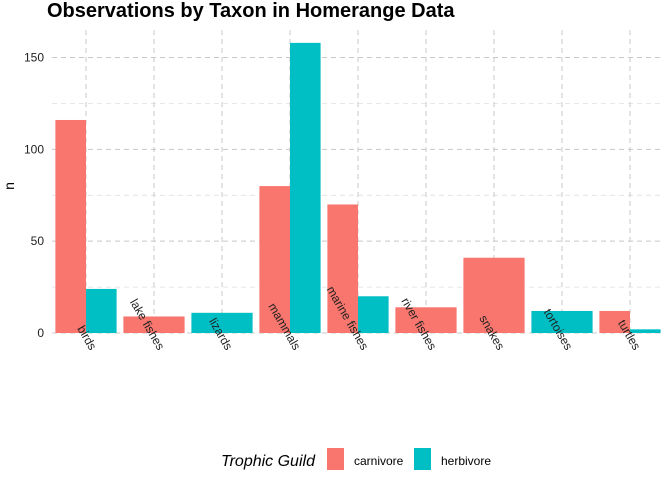  What do you see at coordinates (251, 11) in the screenshot?
I see `chart-title: Observations by Taxon in Homerange Data` at bounding box center [251, 11].